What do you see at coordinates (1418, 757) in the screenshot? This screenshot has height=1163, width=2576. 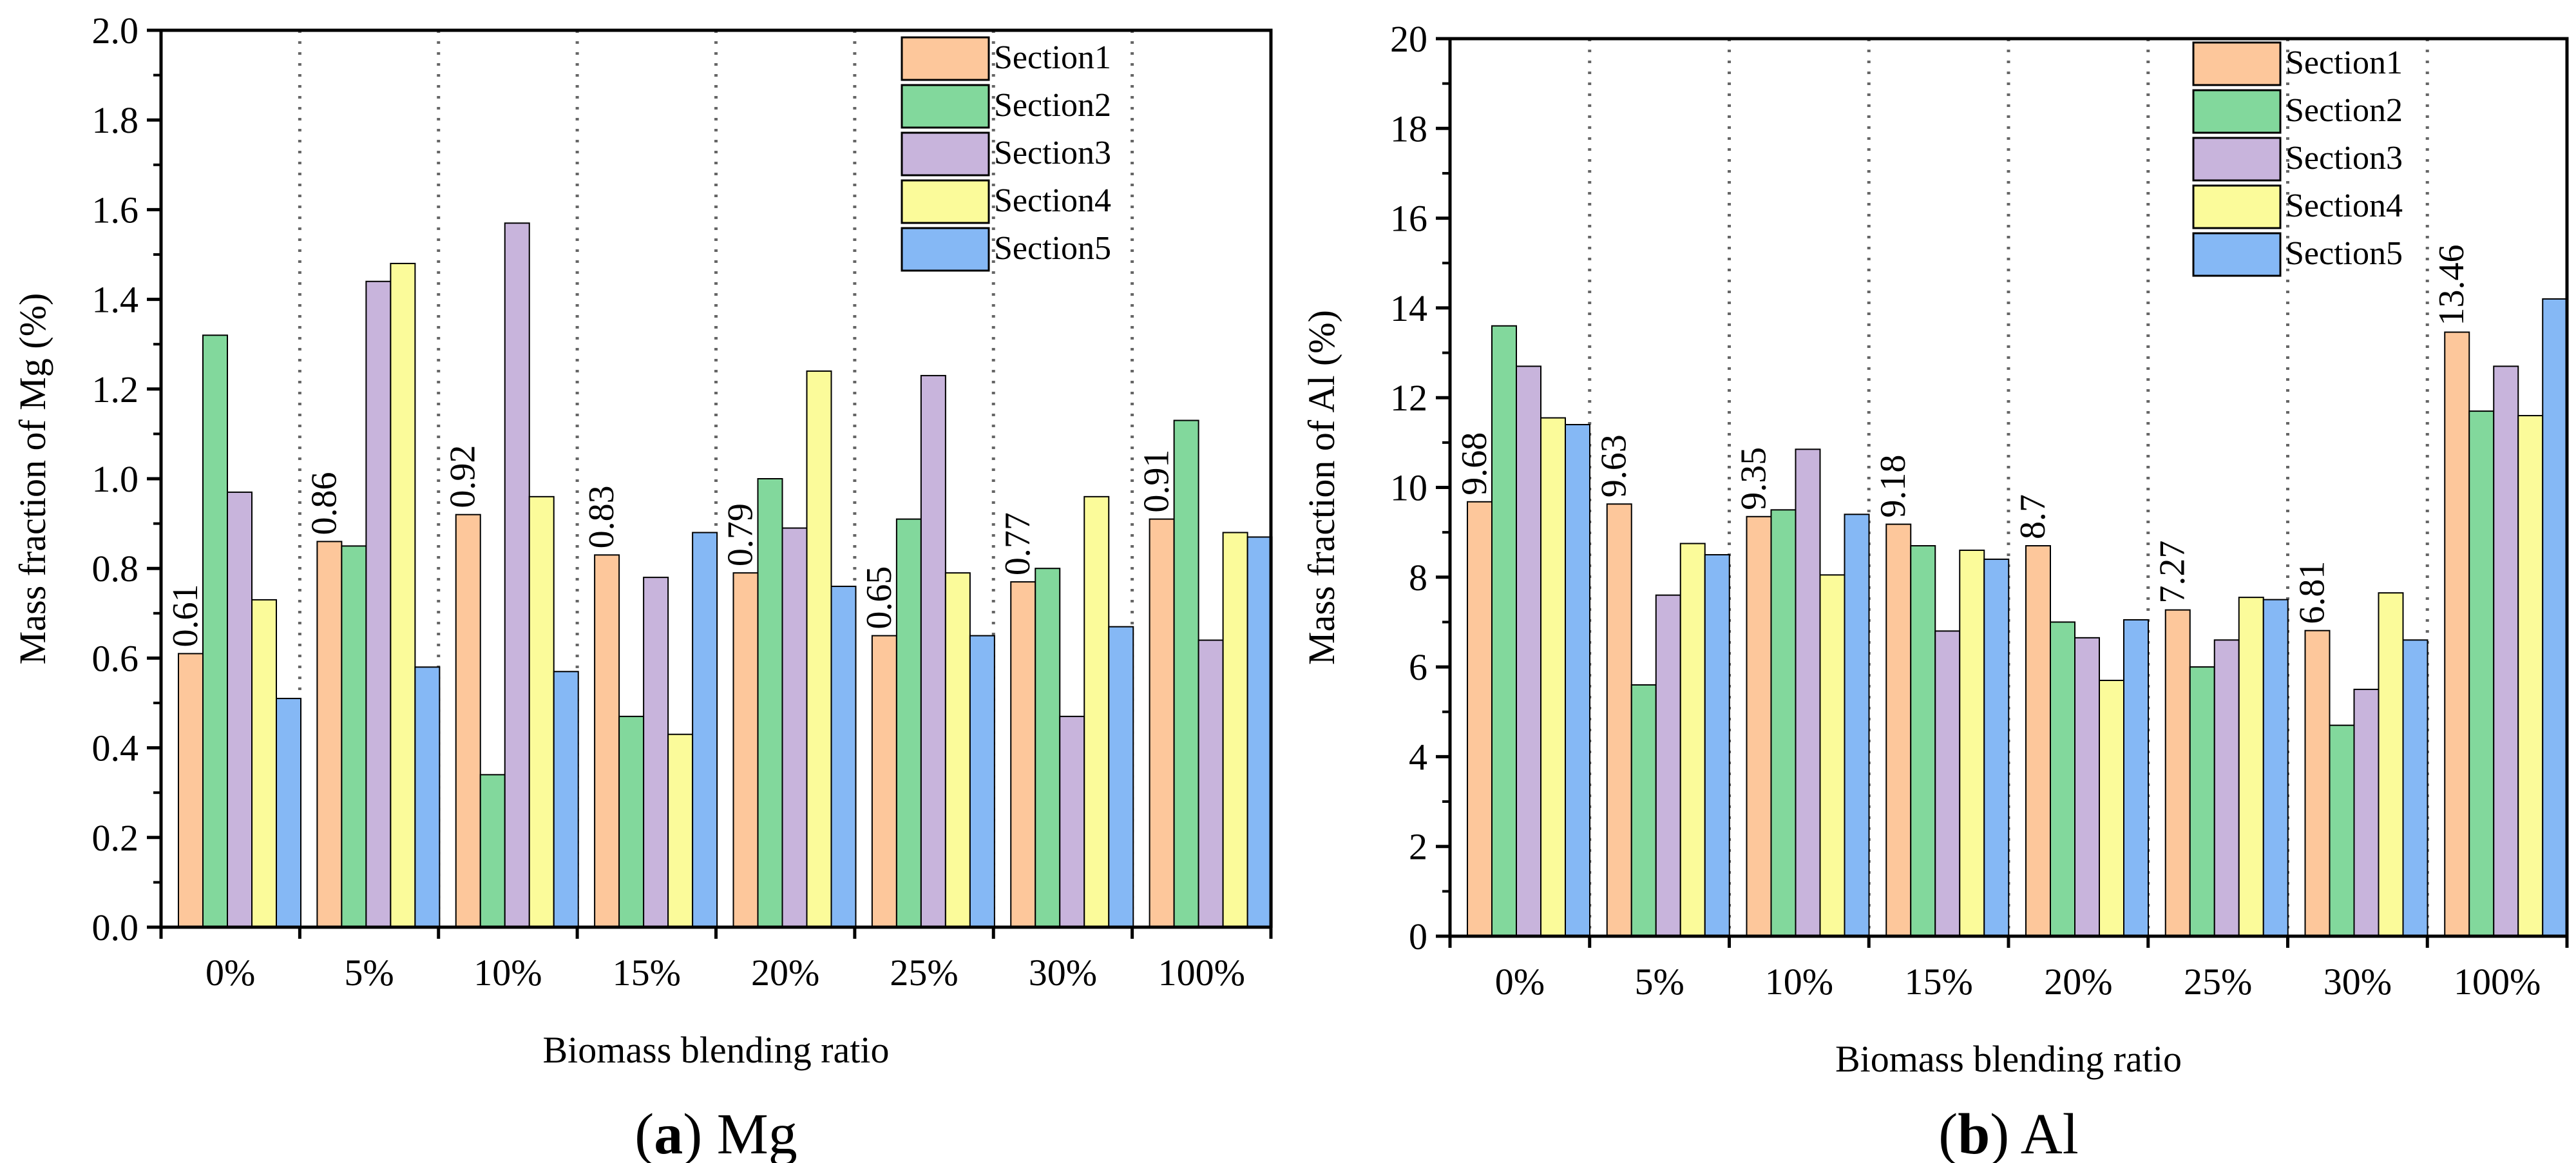 I see `y-tick-label: 4` at bounding box center [1418, 757].